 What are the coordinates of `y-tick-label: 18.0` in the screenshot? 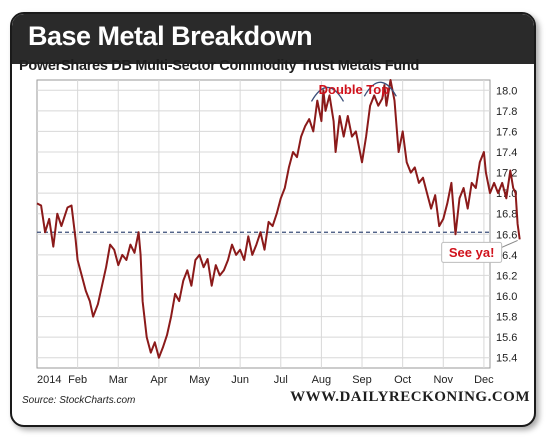 It's located at (506, 91).